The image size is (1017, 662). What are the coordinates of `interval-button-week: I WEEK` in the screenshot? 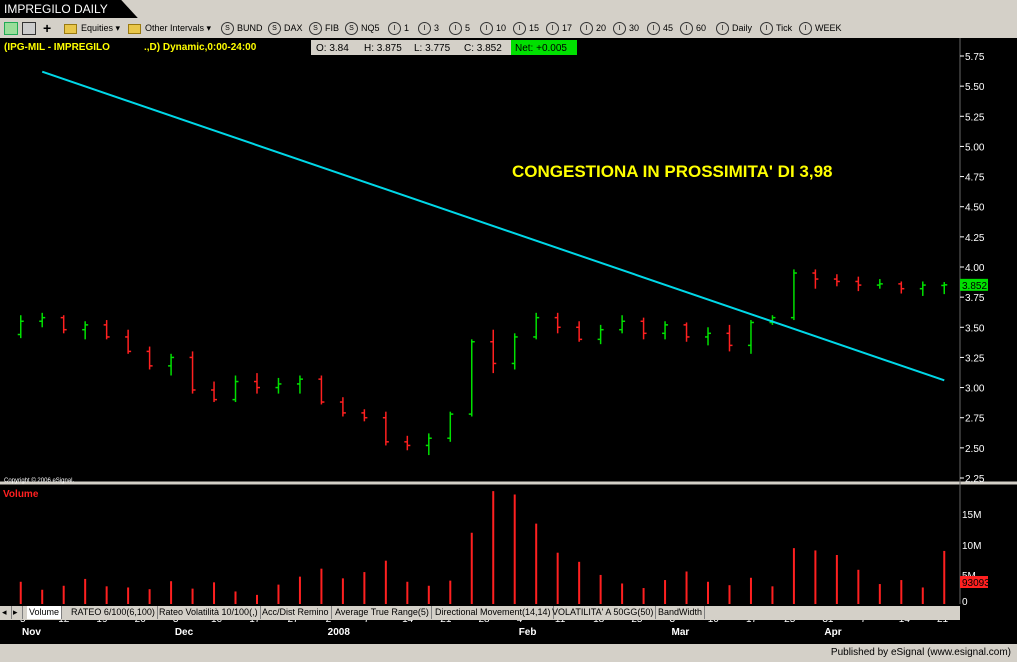 It's located at (820, 28).